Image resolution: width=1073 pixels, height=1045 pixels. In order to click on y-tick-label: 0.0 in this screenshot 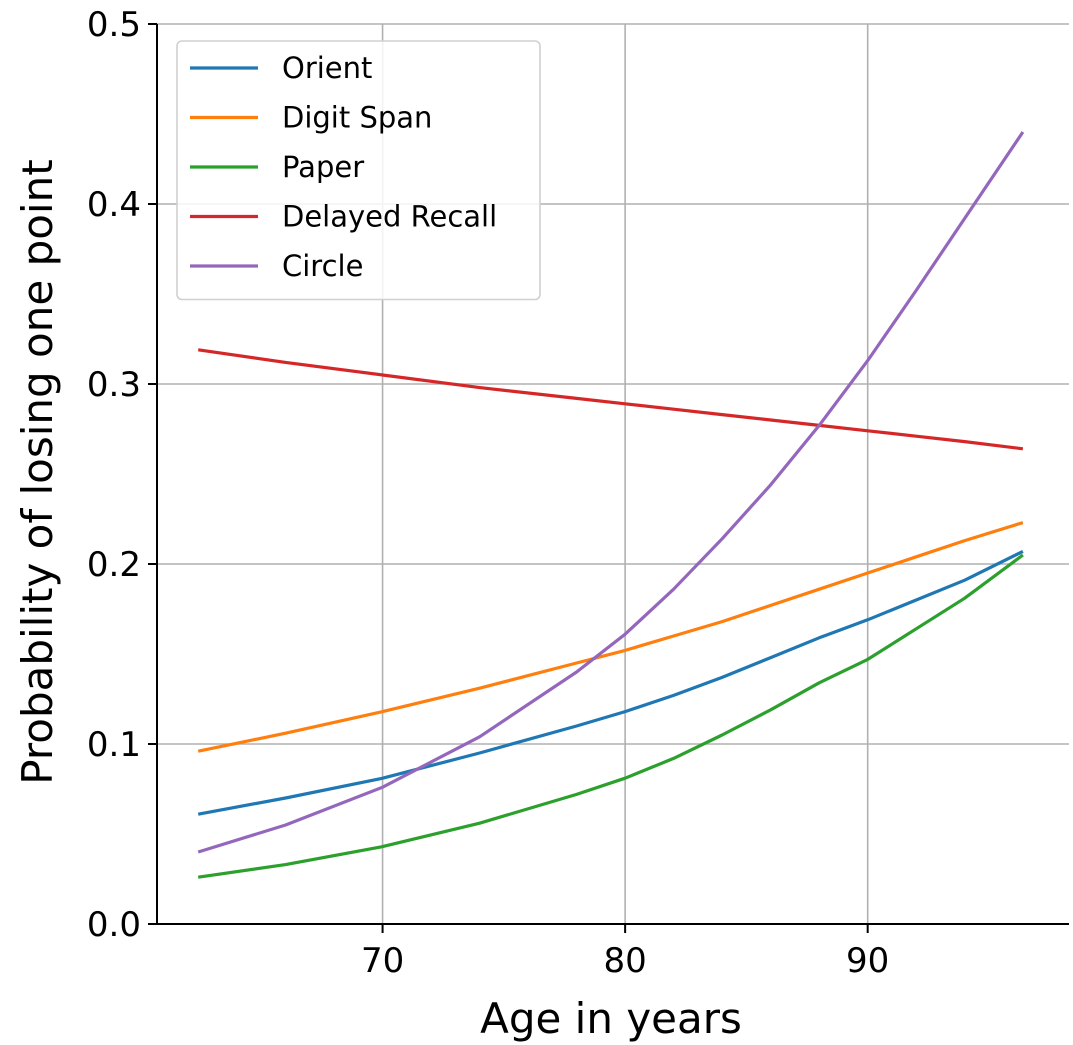, I will do `click(114, 925)`.